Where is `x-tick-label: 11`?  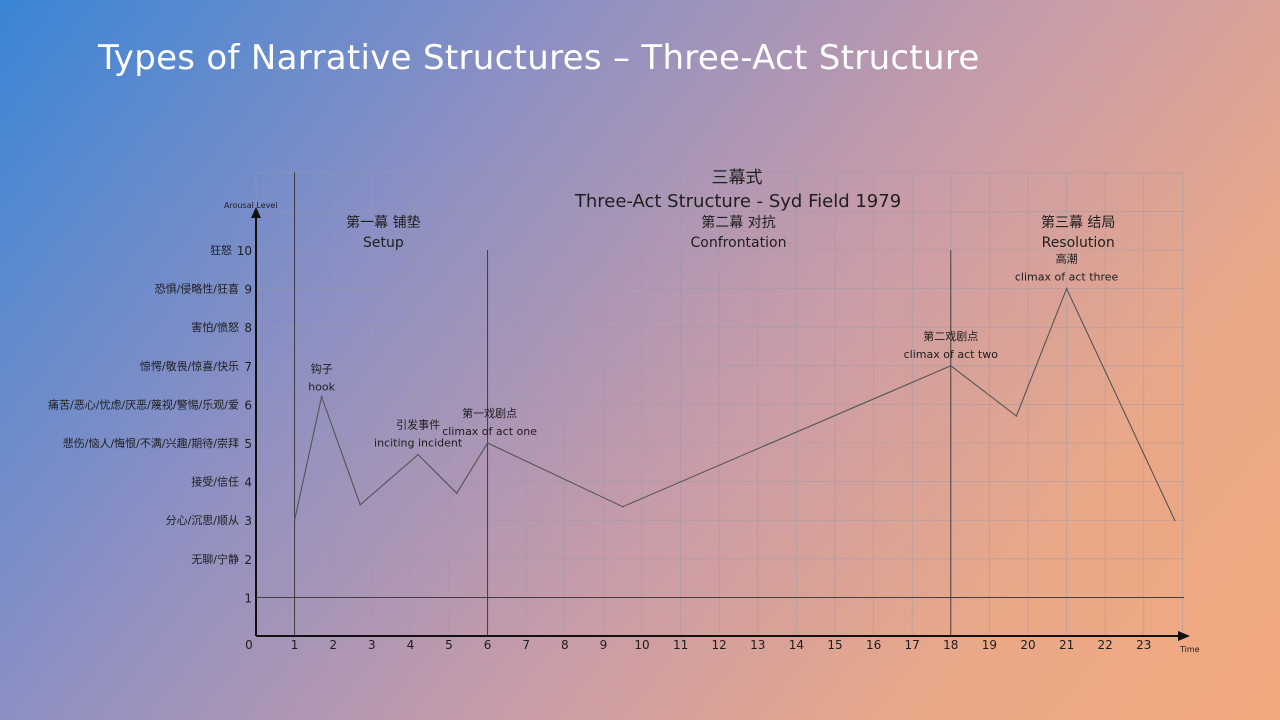 x-tick-label: 11 is located at coordinates (680, 645).